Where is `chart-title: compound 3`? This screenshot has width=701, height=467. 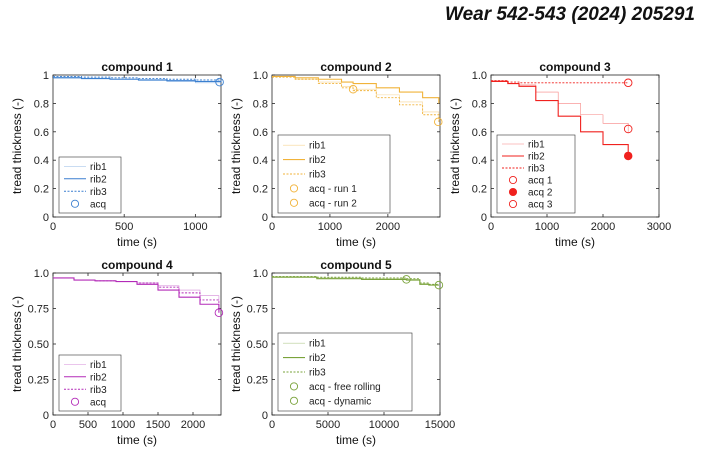
chart-title: compound 3 is located at coordinates (575, 67).